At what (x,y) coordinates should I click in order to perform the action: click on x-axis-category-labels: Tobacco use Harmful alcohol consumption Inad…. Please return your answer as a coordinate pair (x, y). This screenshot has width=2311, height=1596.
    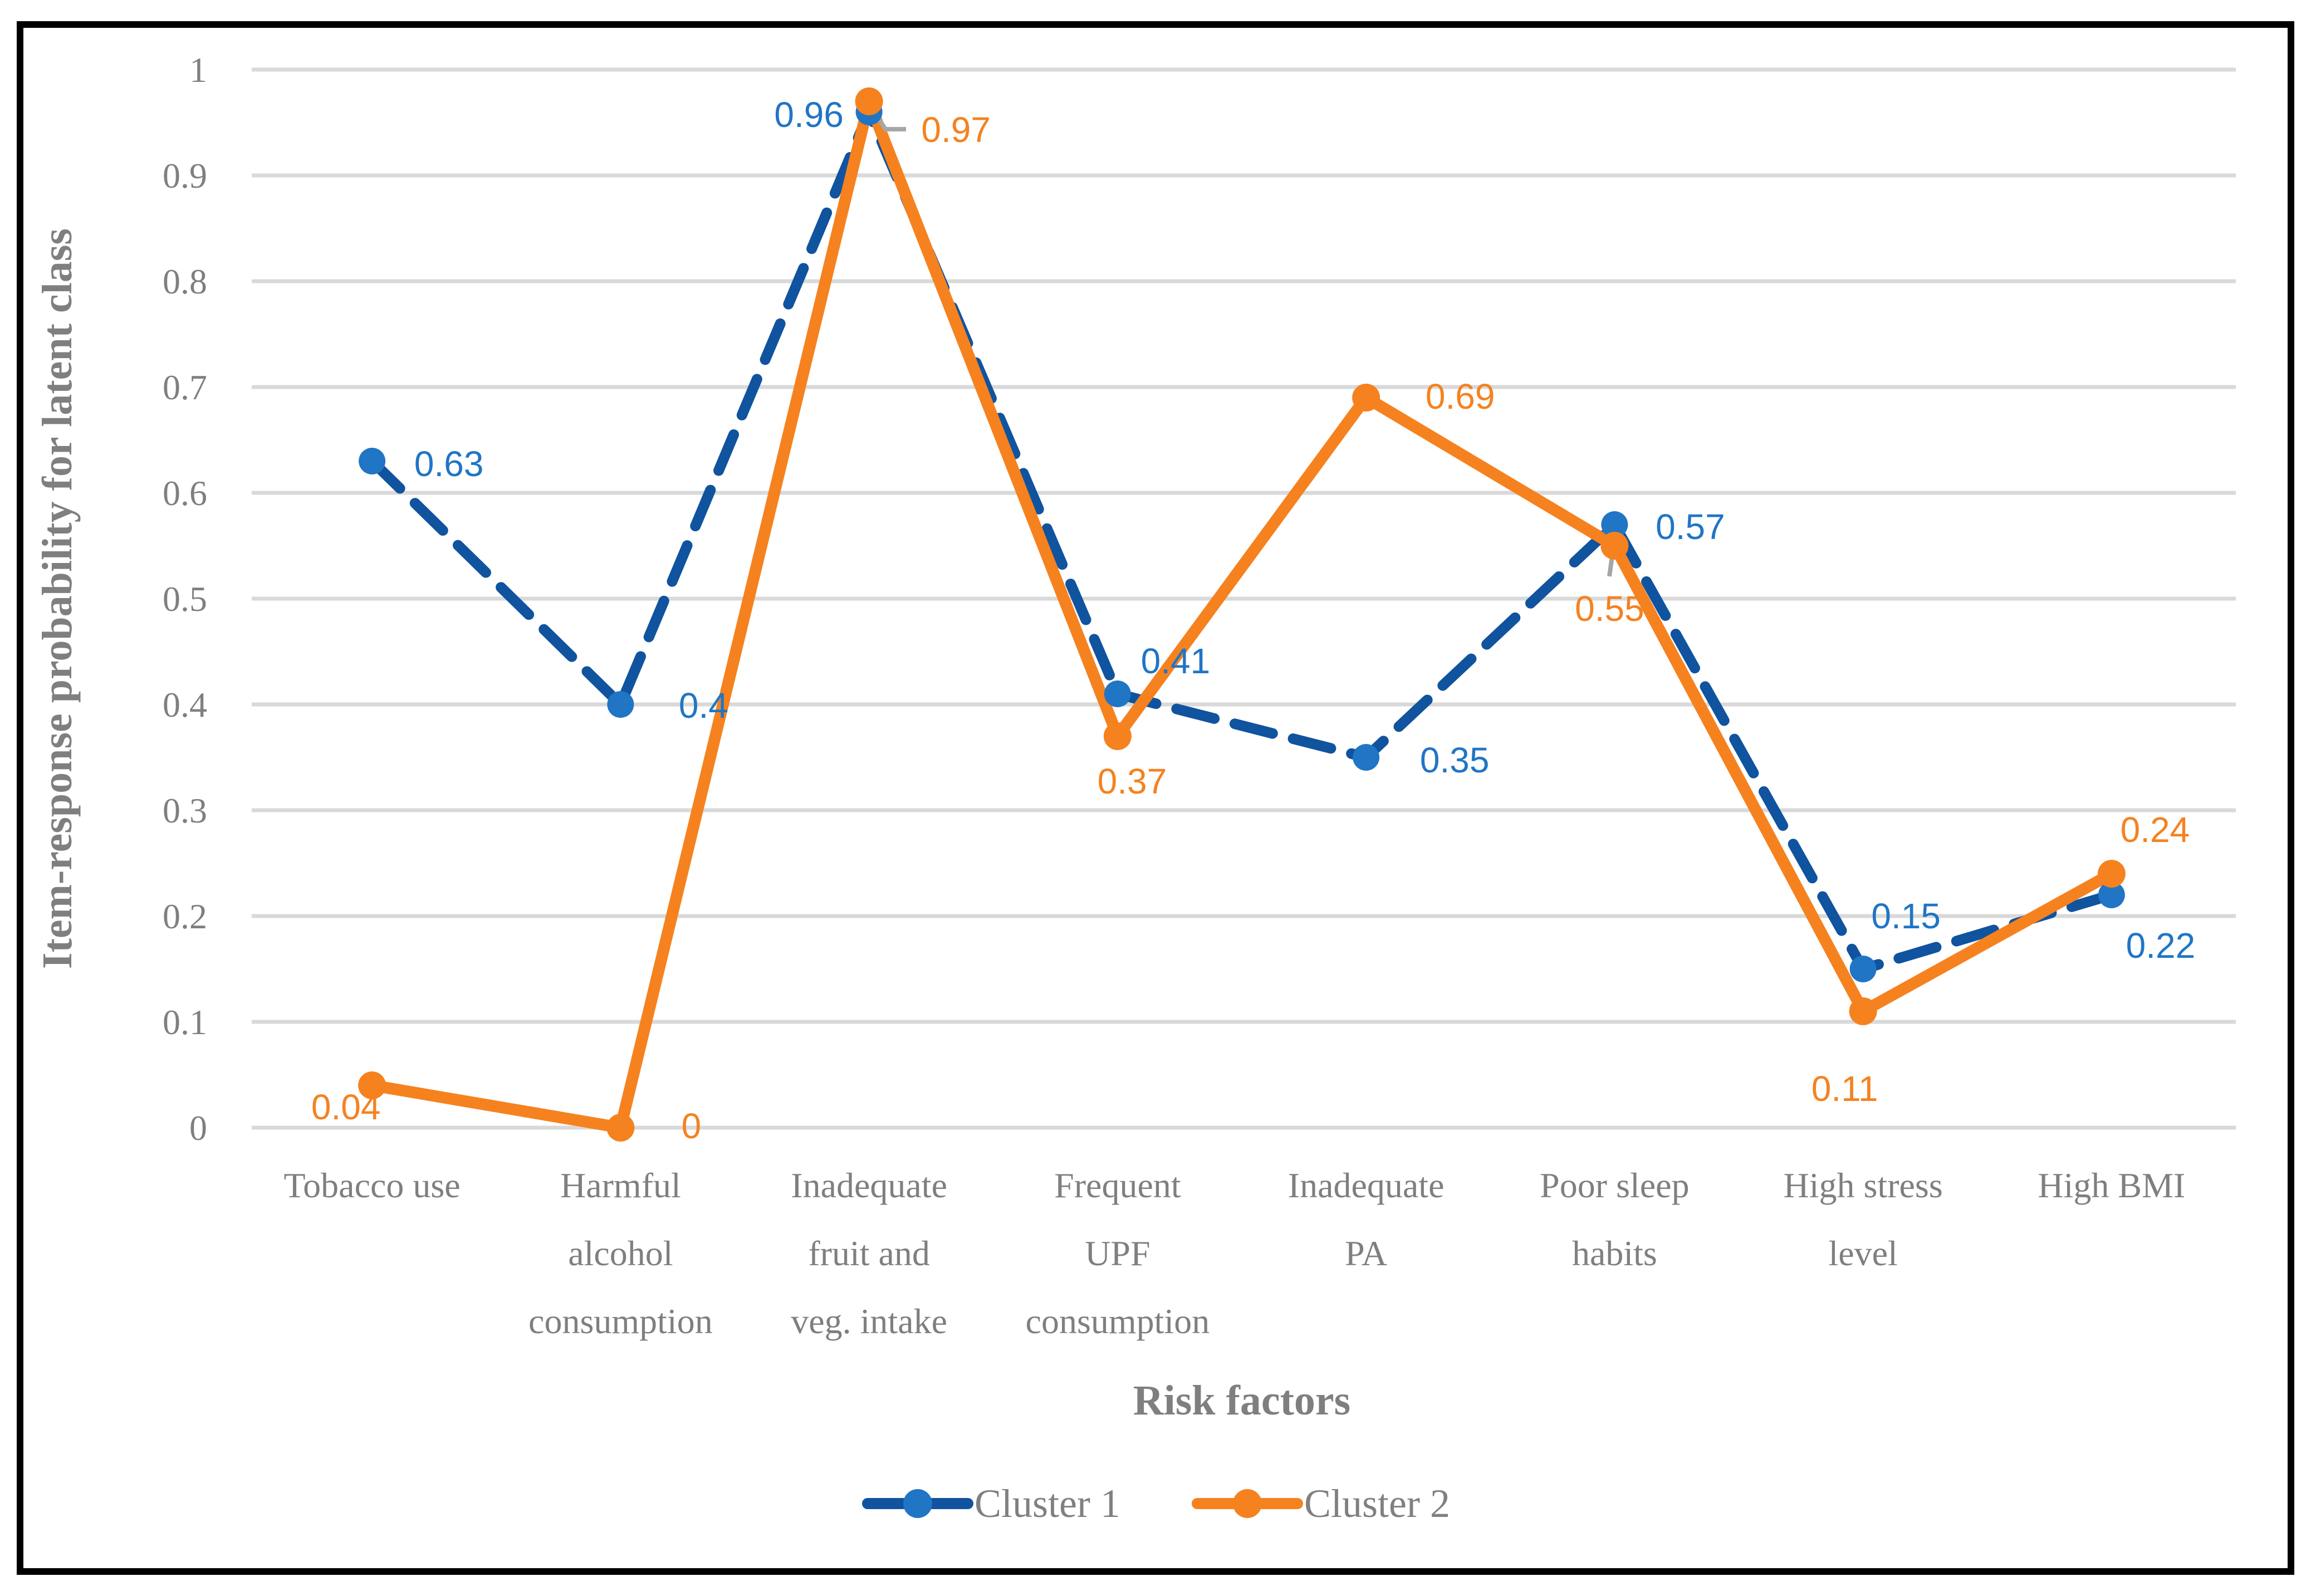
    Looking at the image, I should click on (1235, 1253).